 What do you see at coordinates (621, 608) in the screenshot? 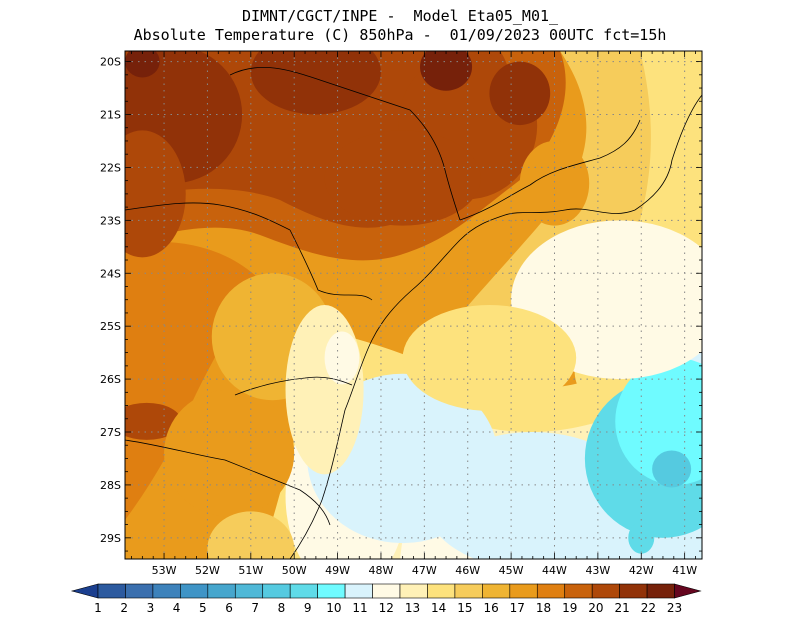
I see `colorbar-label: 21` at bounding box center [621, 608].